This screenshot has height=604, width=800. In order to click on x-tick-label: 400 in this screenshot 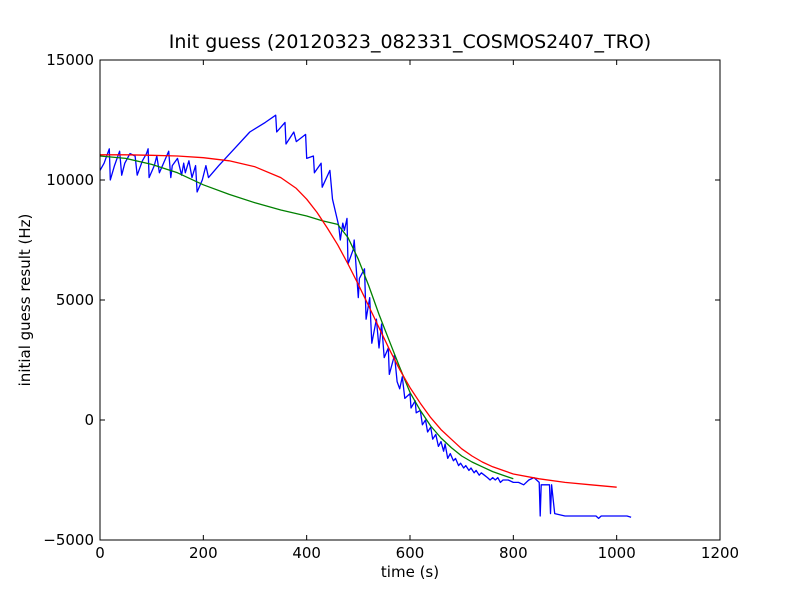, I will do `click(306, 553)`.